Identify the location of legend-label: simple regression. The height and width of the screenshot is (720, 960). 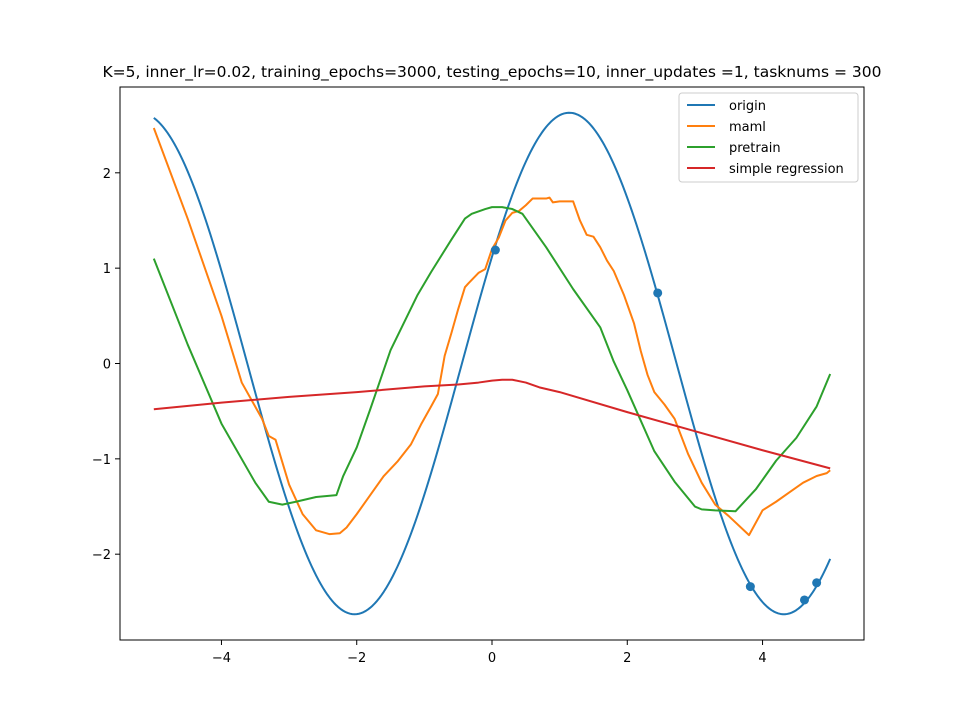
(786, 169).